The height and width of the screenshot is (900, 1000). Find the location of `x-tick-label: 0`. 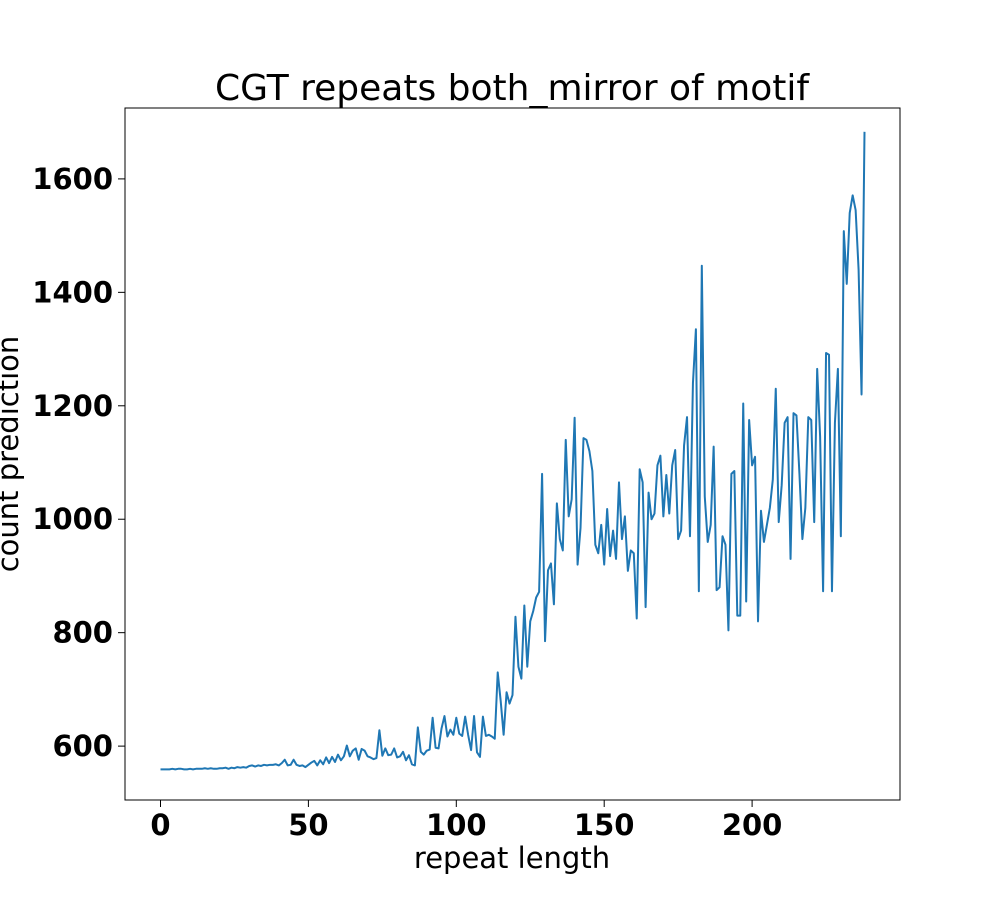

x-tick-label: 0 is located at coordinates (160, 825).